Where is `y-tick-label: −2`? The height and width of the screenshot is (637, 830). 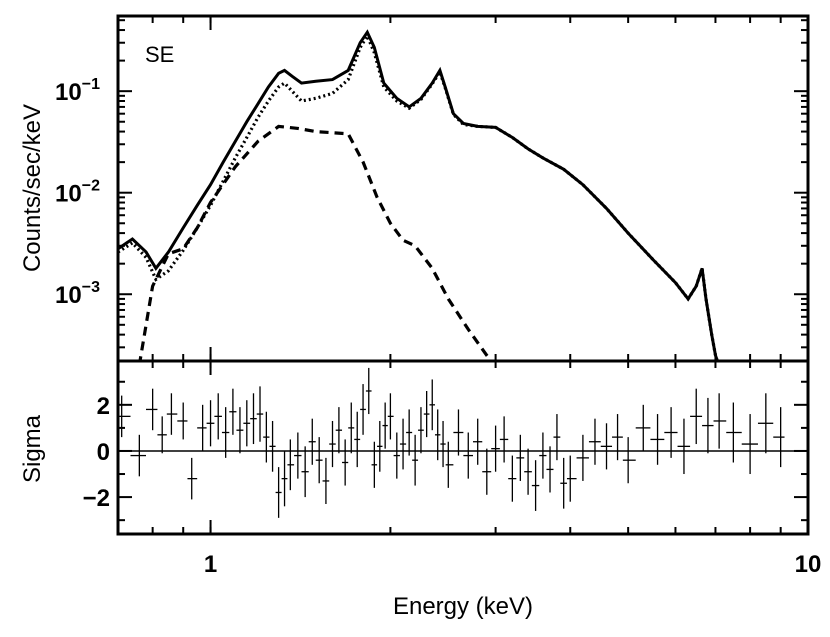
y-tick-label: −2 is located at coordinates (96, 498).